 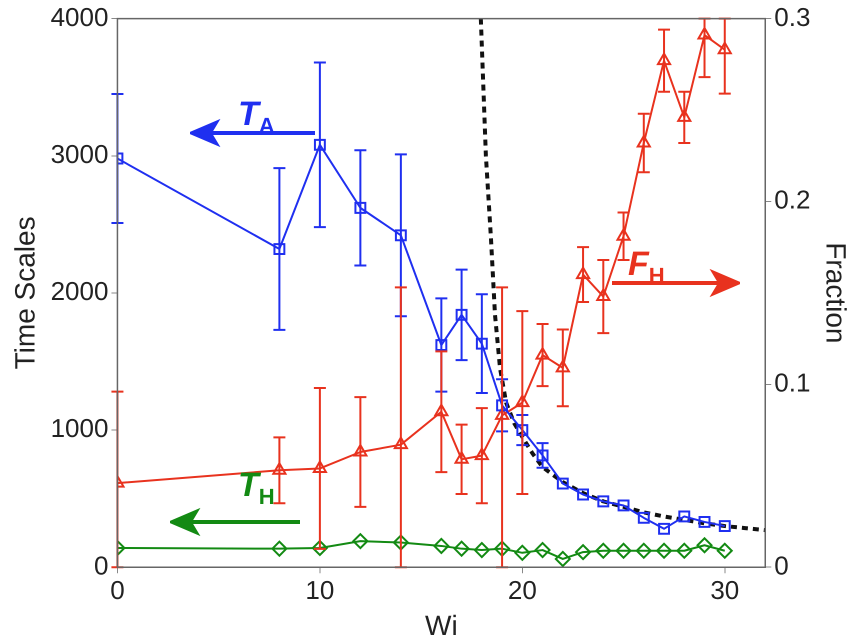 What do you see at coordinates (792, 199) in the screenshot?
I see `y2-tick-label: 0.2` at bounding box center [792, 199].